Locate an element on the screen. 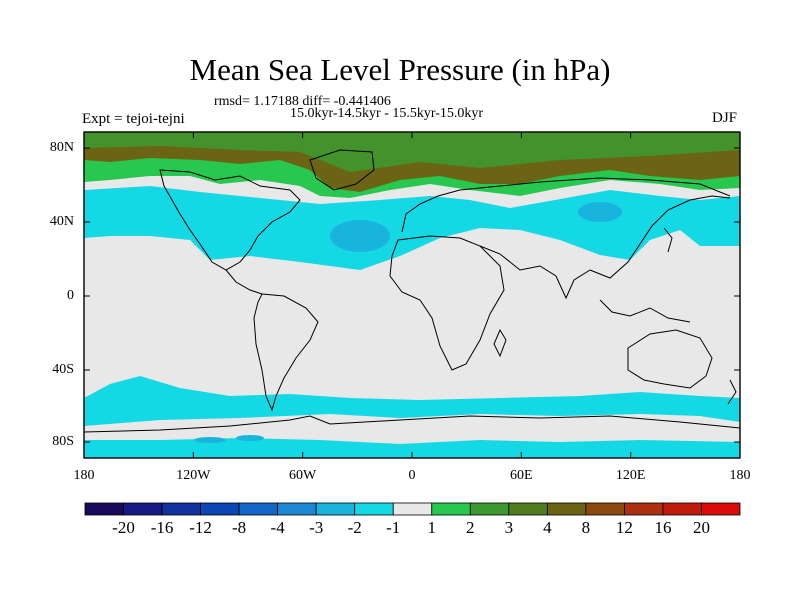 This screenshot has height=600, width=800. arctic-medium-band is located at coordinates (412, 152).